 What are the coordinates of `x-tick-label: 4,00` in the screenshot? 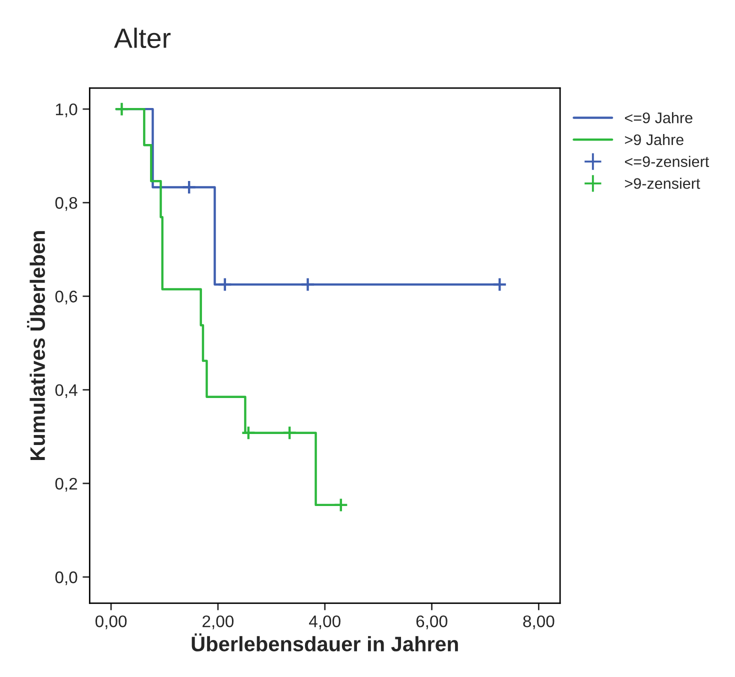 It's located at (324, 622).